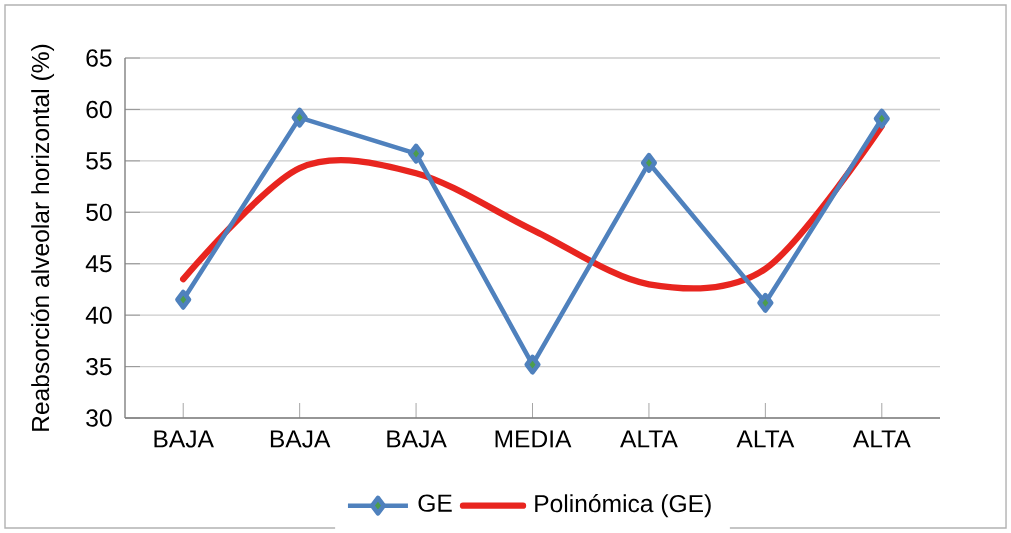 The image size is (1011, 533). What do you see at coordinates (623, 506) in the screenshot?
I see `legend-label: Polinómica (GE)` at bounding box center [623, 506].